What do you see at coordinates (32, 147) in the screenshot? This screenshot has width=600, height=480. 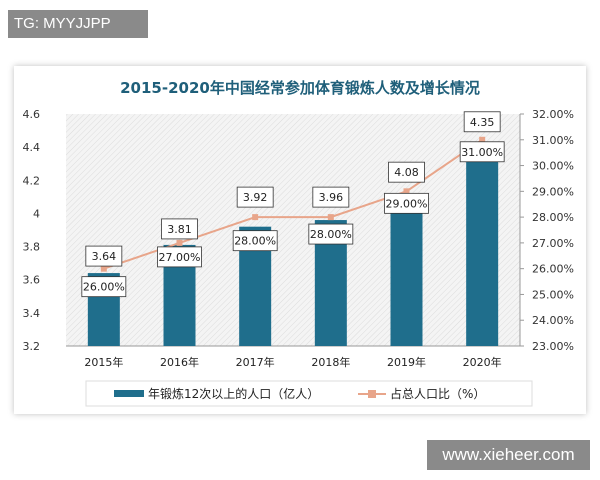 I see `left-tick-label: 4.4` at bounding box center [32, 147].